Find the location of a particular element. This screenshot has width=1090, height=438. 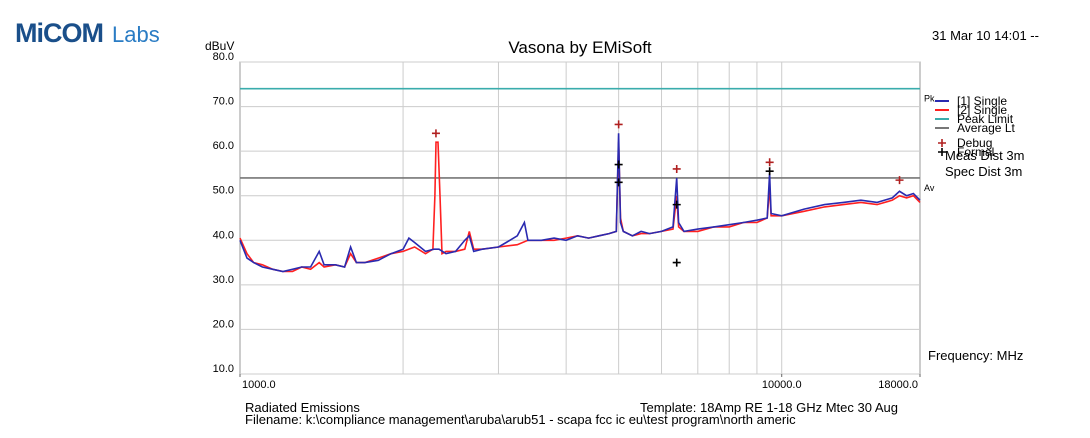

y-tick-label: 60.0 is located at coordinates (223, 146).